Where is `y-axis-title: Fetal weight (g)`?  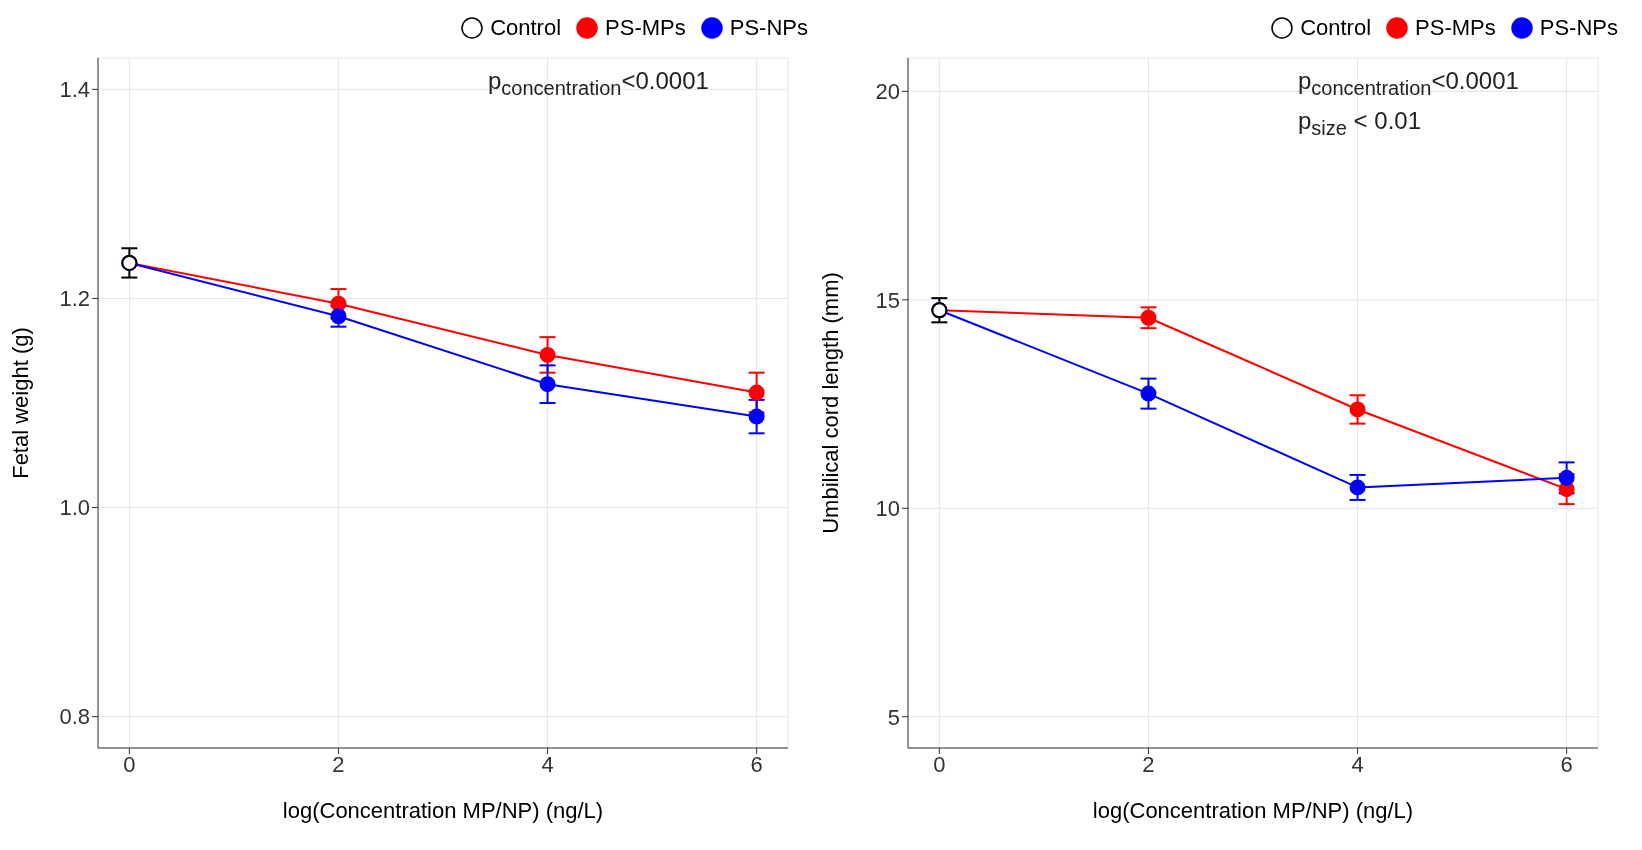 y-axis-title: Fetal weight (g) is located at coordinates (20, 403).